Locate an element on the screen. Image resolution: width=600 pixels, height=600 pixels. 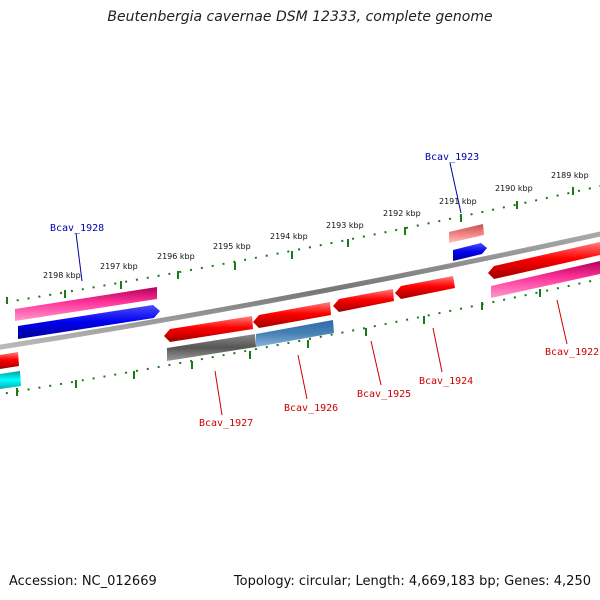
accession-label: Accession: NC_012669 is located at coordinates (83, 581).